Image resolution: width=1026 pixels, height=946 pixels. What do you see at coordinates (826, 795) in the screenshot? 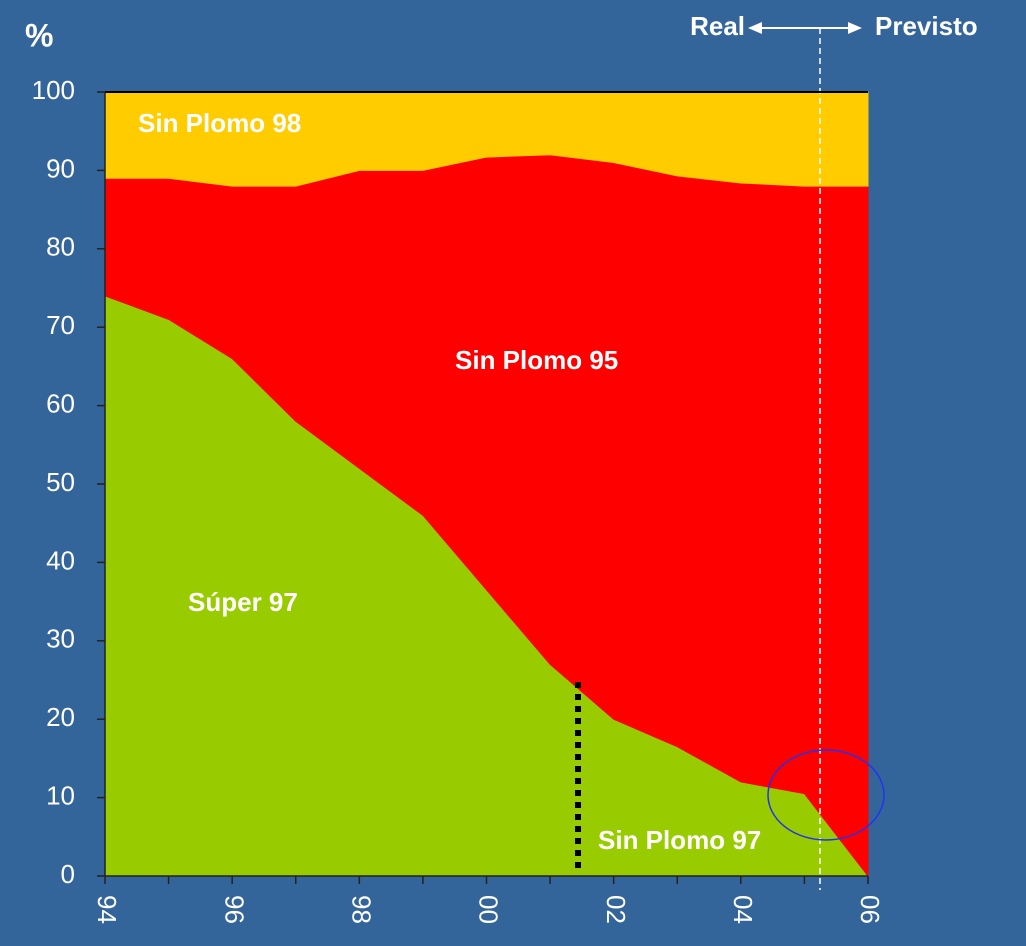
I see `highlight-circle` at bounding box center [826, 795].